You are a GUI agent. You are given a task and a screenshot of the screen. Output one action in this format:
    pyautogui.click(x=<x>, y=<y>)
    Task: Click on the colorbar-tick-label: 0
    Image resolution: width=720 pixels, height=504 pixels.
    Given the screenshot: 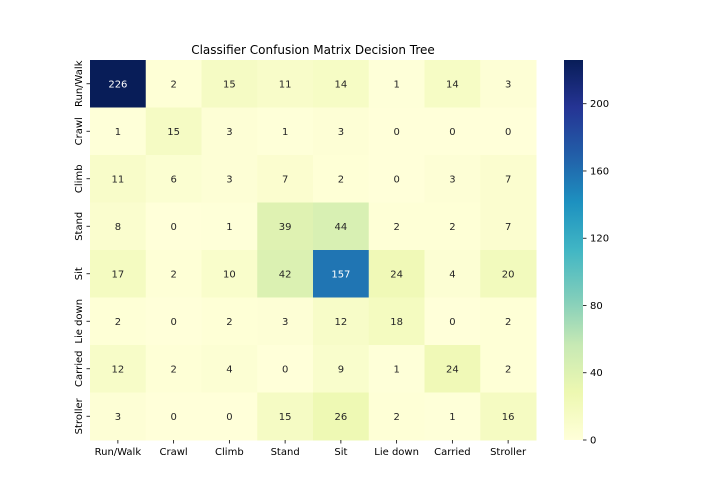 What is the action you would take?
    pyautogui.click(x=593, y=441)
    